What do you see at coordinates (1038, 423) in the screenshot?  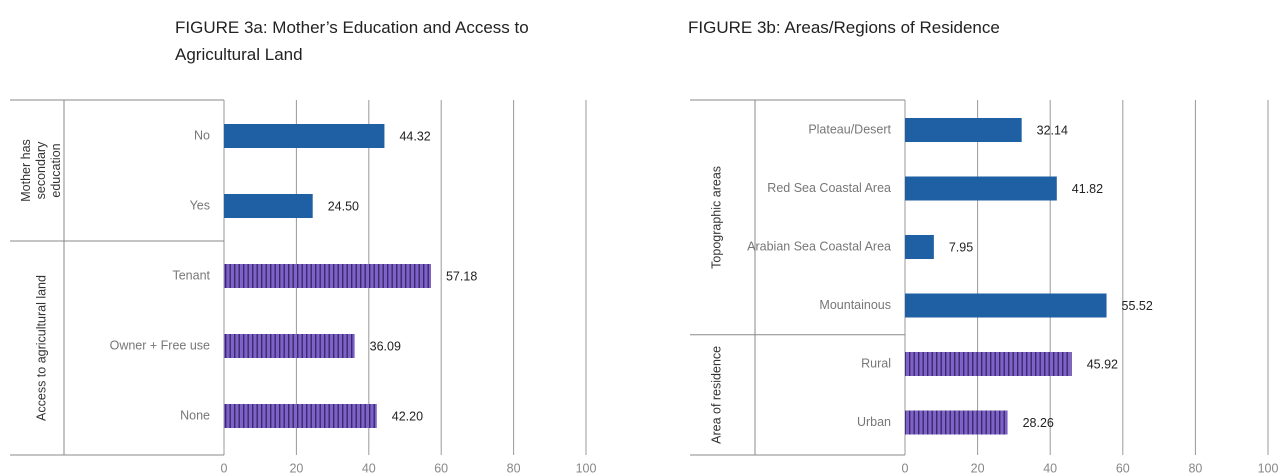 I see `value-label: 28.26` at bounding box center [1038, 423].